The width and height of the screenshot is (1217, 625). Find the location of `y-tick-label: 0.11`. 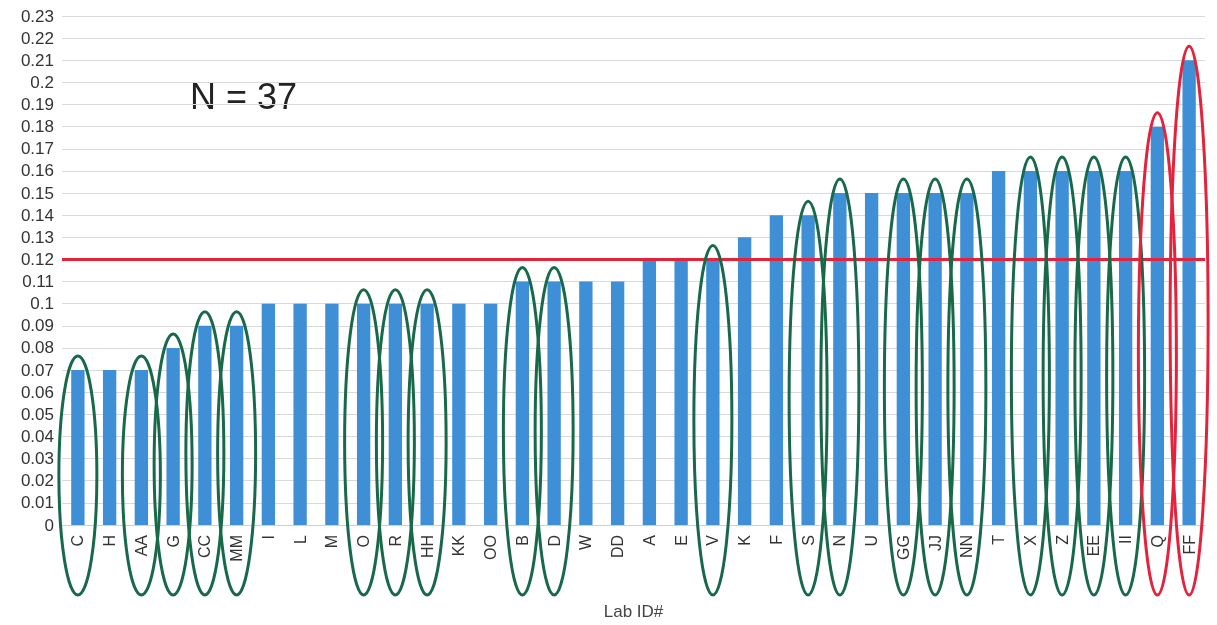

y-tick-label: 0.11 is located at coordinates (38, 282).